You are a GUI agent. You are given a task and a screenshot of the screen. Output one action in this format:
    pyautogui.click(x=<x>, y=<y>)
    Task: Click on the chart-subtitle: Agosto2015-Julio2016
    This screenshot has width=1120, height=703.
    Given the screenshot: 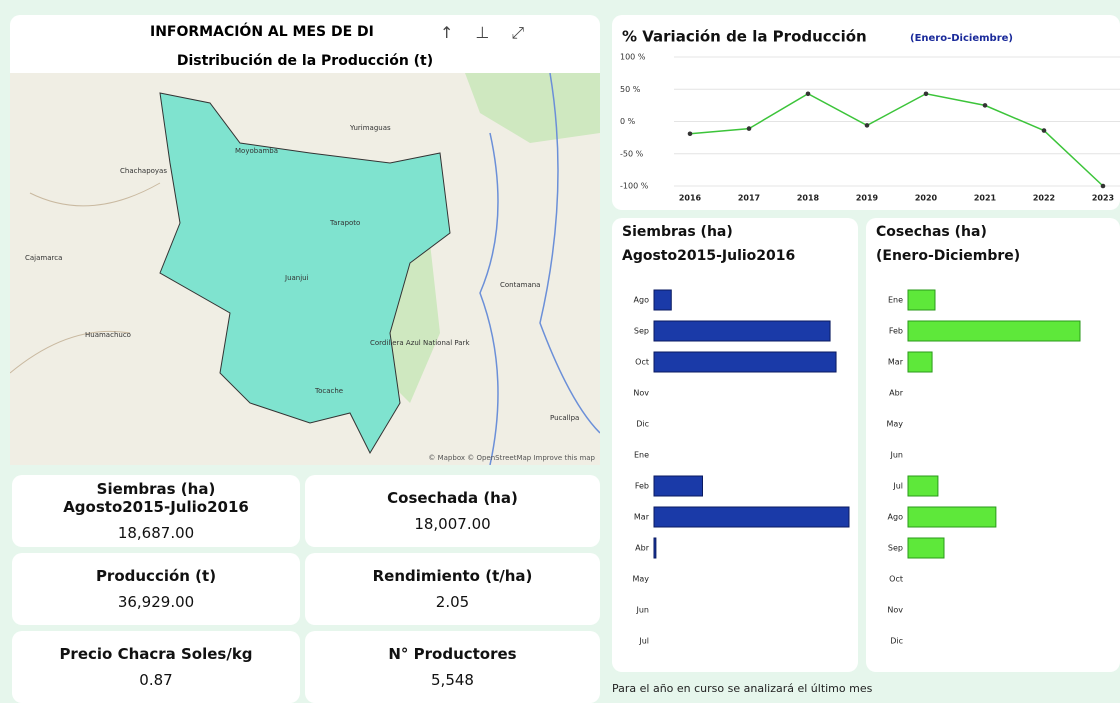 What is the action you would take?
    pyautogui.click(x=708, y=256)
    